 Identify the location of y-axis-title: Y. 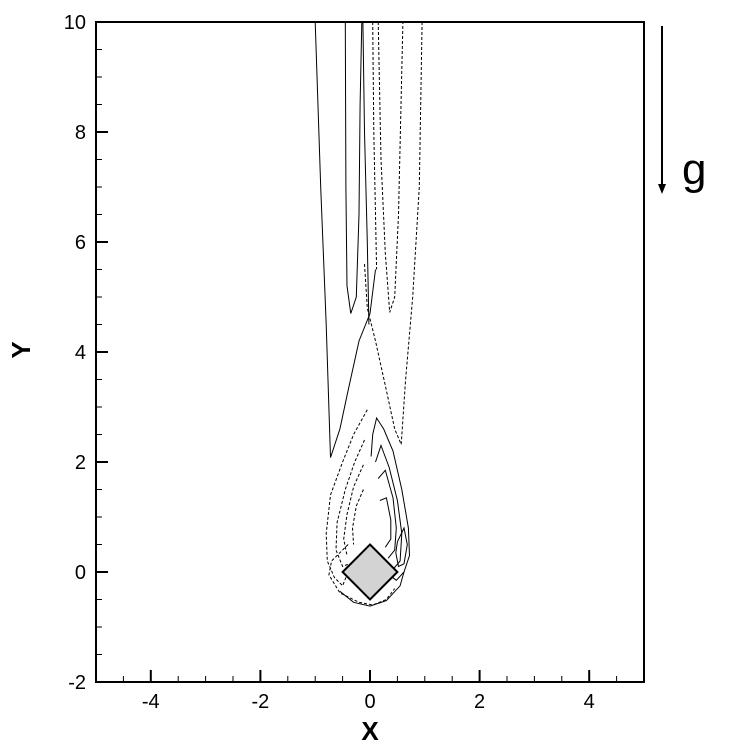
(21, 349).